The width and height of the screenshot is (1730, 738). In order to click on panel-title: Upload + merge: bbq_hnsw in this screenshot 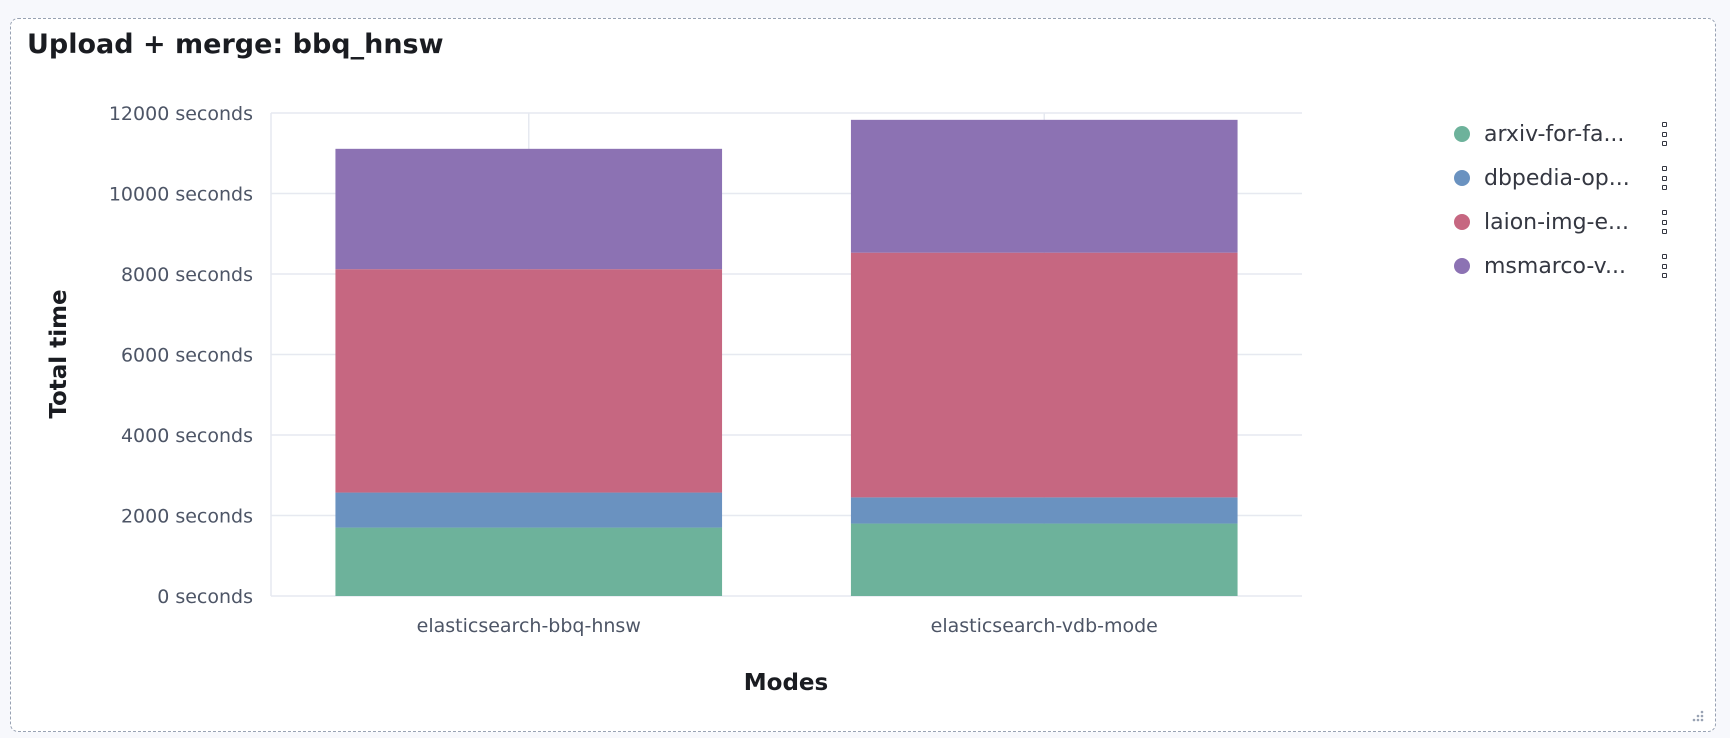, I will do `click(235, 44)`.